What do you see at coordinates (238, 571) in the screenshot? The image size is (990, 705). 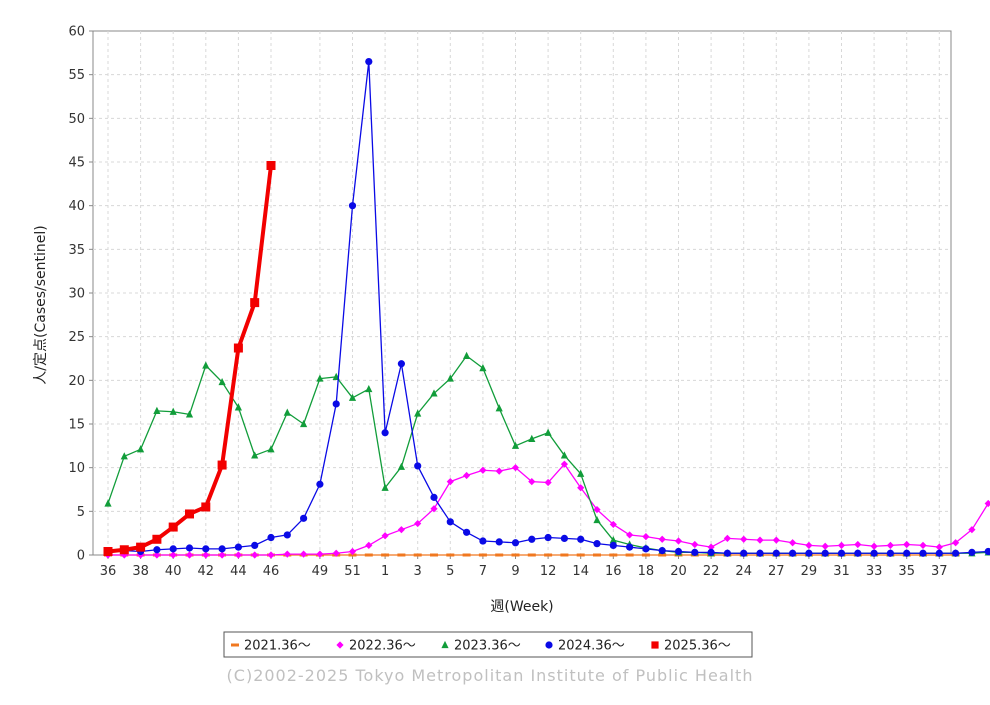 I see `x-tick-label: 44` at bounding box center [238, 571].